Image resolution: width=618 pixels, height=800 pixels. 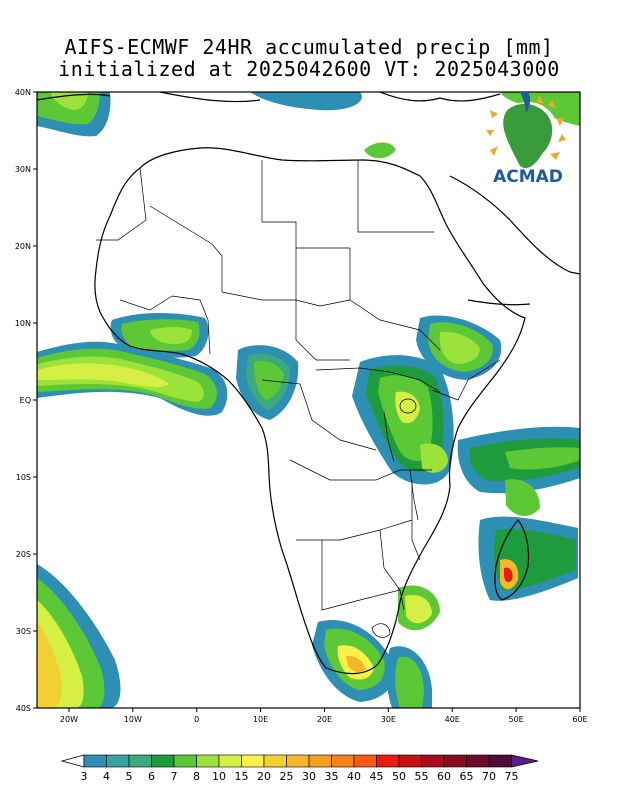 I want to click on lon-tick-label: 50E, so click(x=516, y=719).